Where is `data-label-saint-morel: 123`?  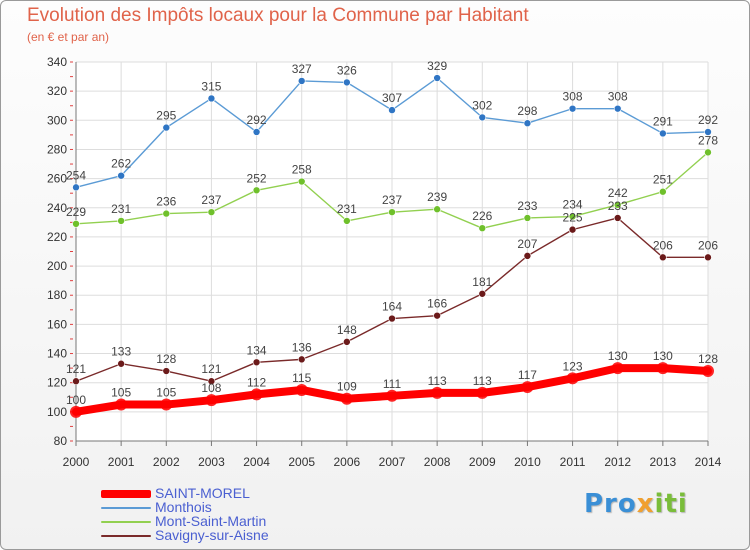 data-label-saint-morel: 123 is located at coordinates (573, 366).